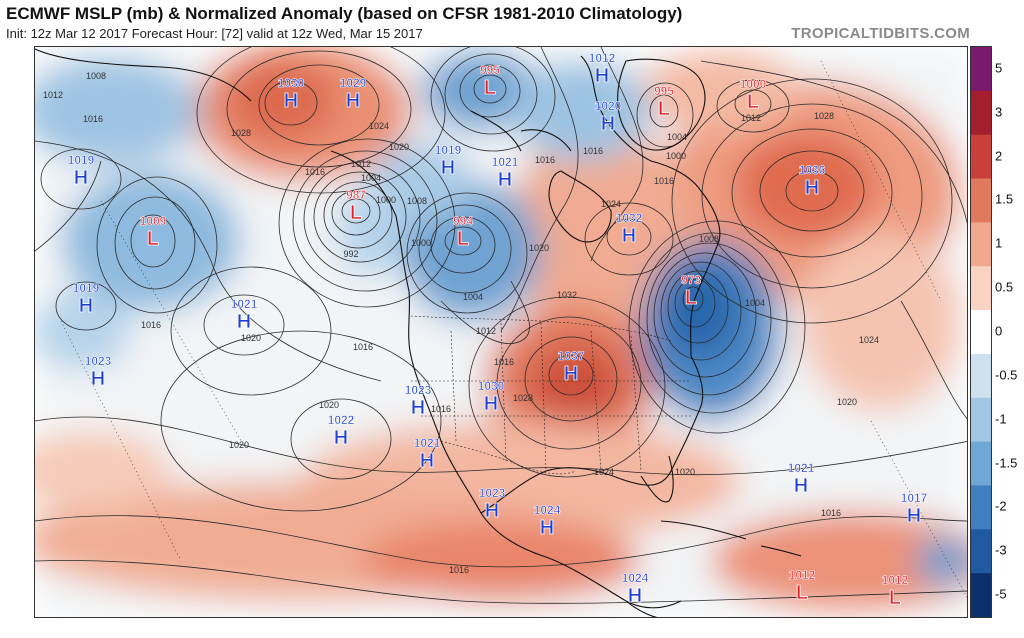 This screenshot has width=1024, height=638. I want to click on pressure-value: 1017, so click(914, 498).